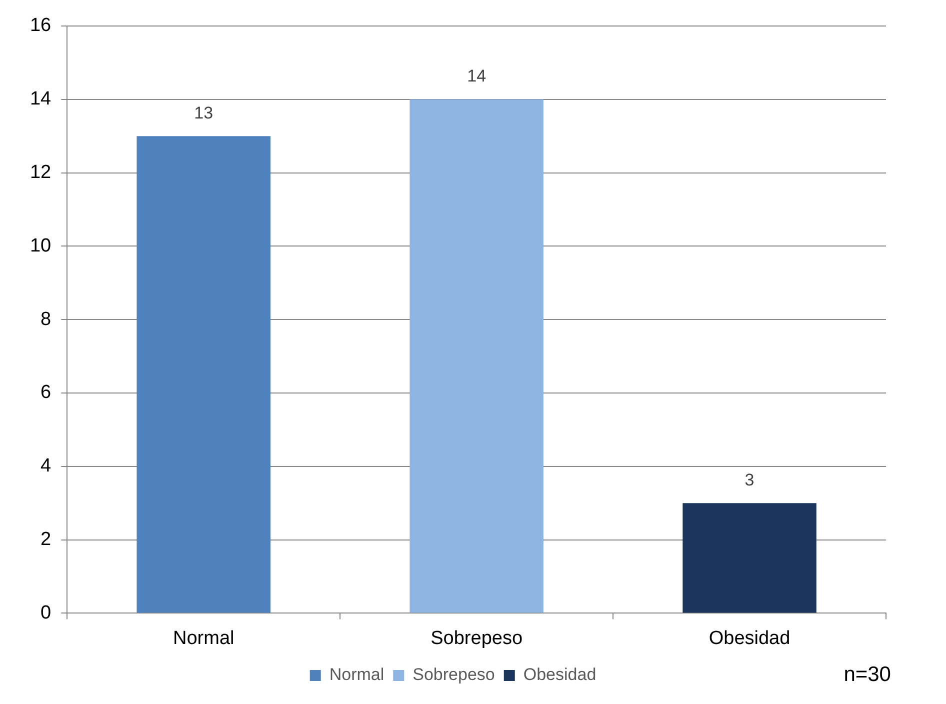  What do you see at coordinates (41, 245) in the screenshot?
I see `y-tick-label: 10` at bounding box center [41, 245].